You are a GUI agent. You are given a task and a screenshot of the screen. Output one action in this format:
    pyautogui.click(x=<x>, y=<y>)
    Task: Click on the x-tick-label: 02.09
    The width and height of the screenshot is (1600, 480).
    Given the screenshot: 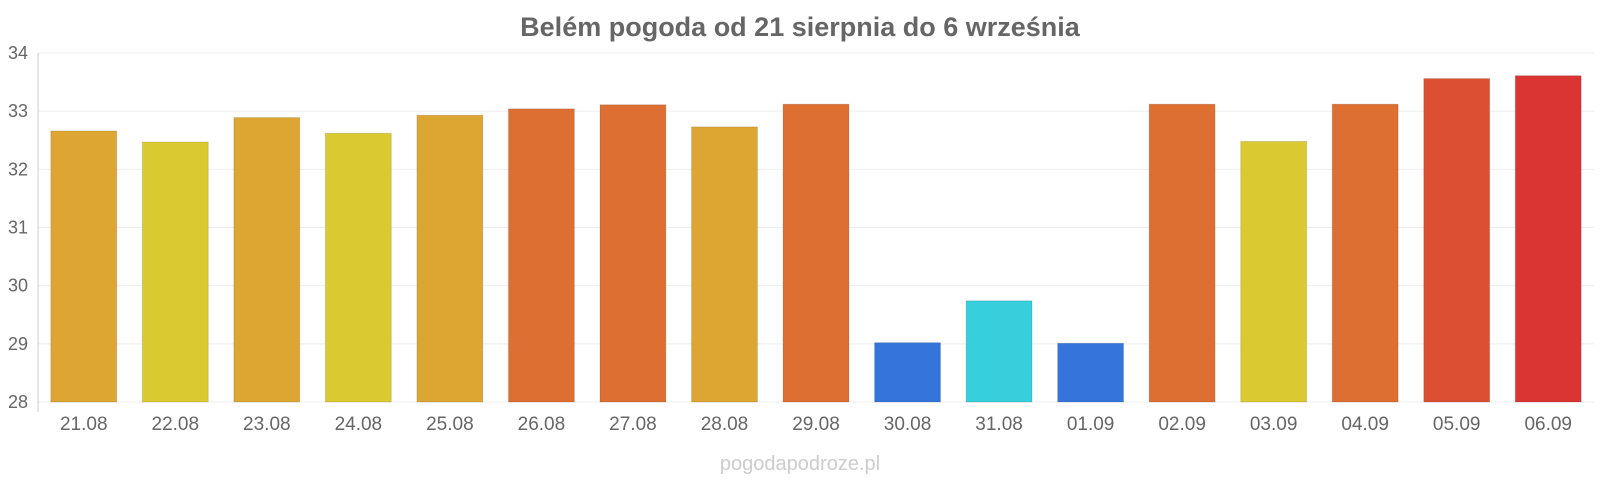 What is the action you would take?
    pyautogui.click(x=1182, y=424)
    